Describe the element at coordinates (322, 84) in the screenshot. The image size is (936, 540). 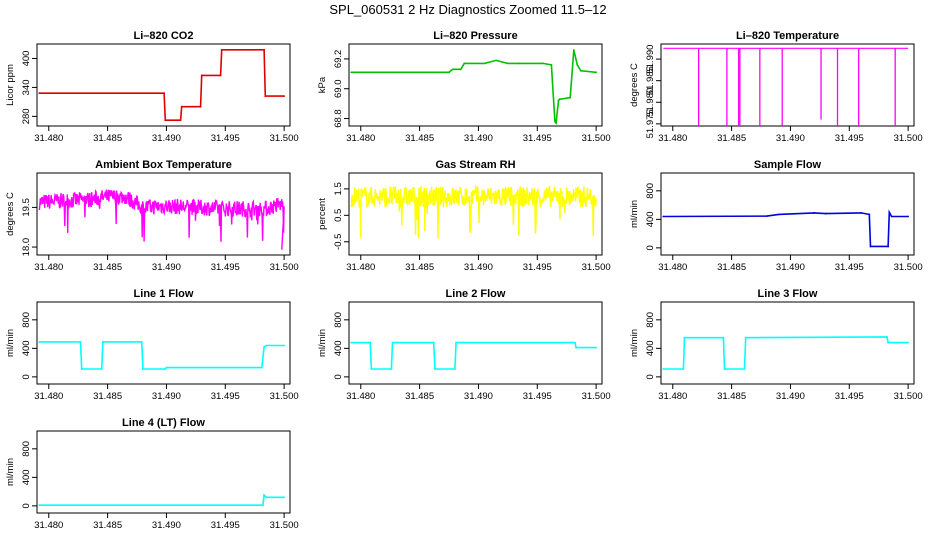
I see `y-axis-label: kPa` at that location.